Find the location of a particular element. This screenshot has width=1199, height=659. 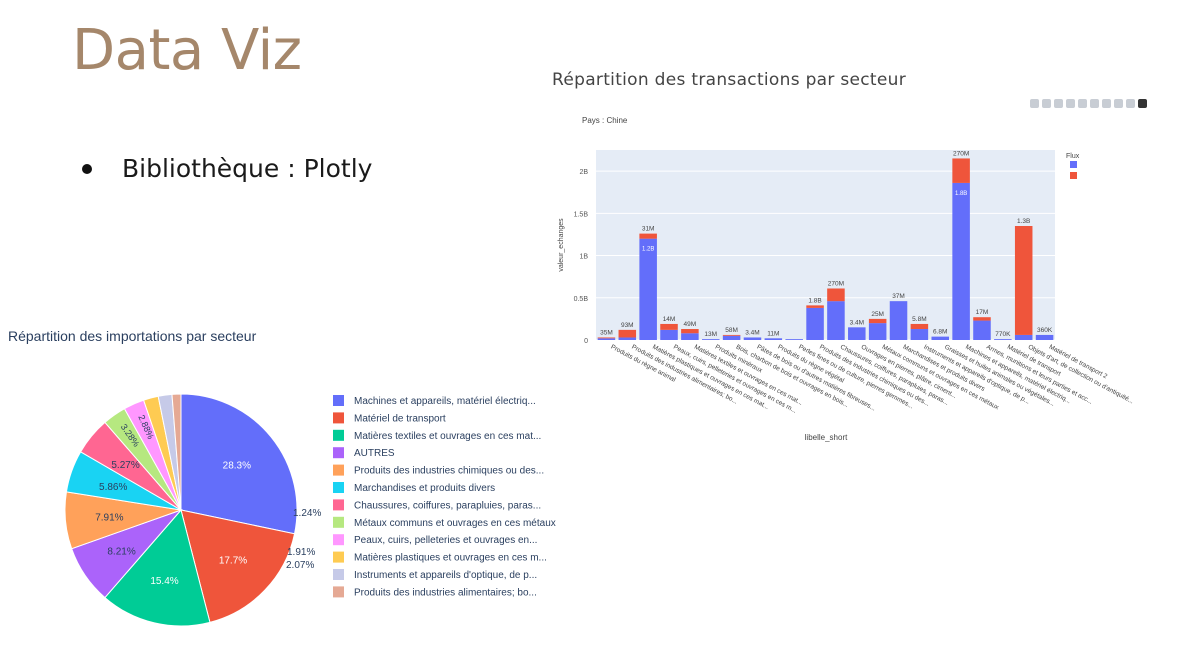

zoom-icon is located at coordinates (1046, 103).